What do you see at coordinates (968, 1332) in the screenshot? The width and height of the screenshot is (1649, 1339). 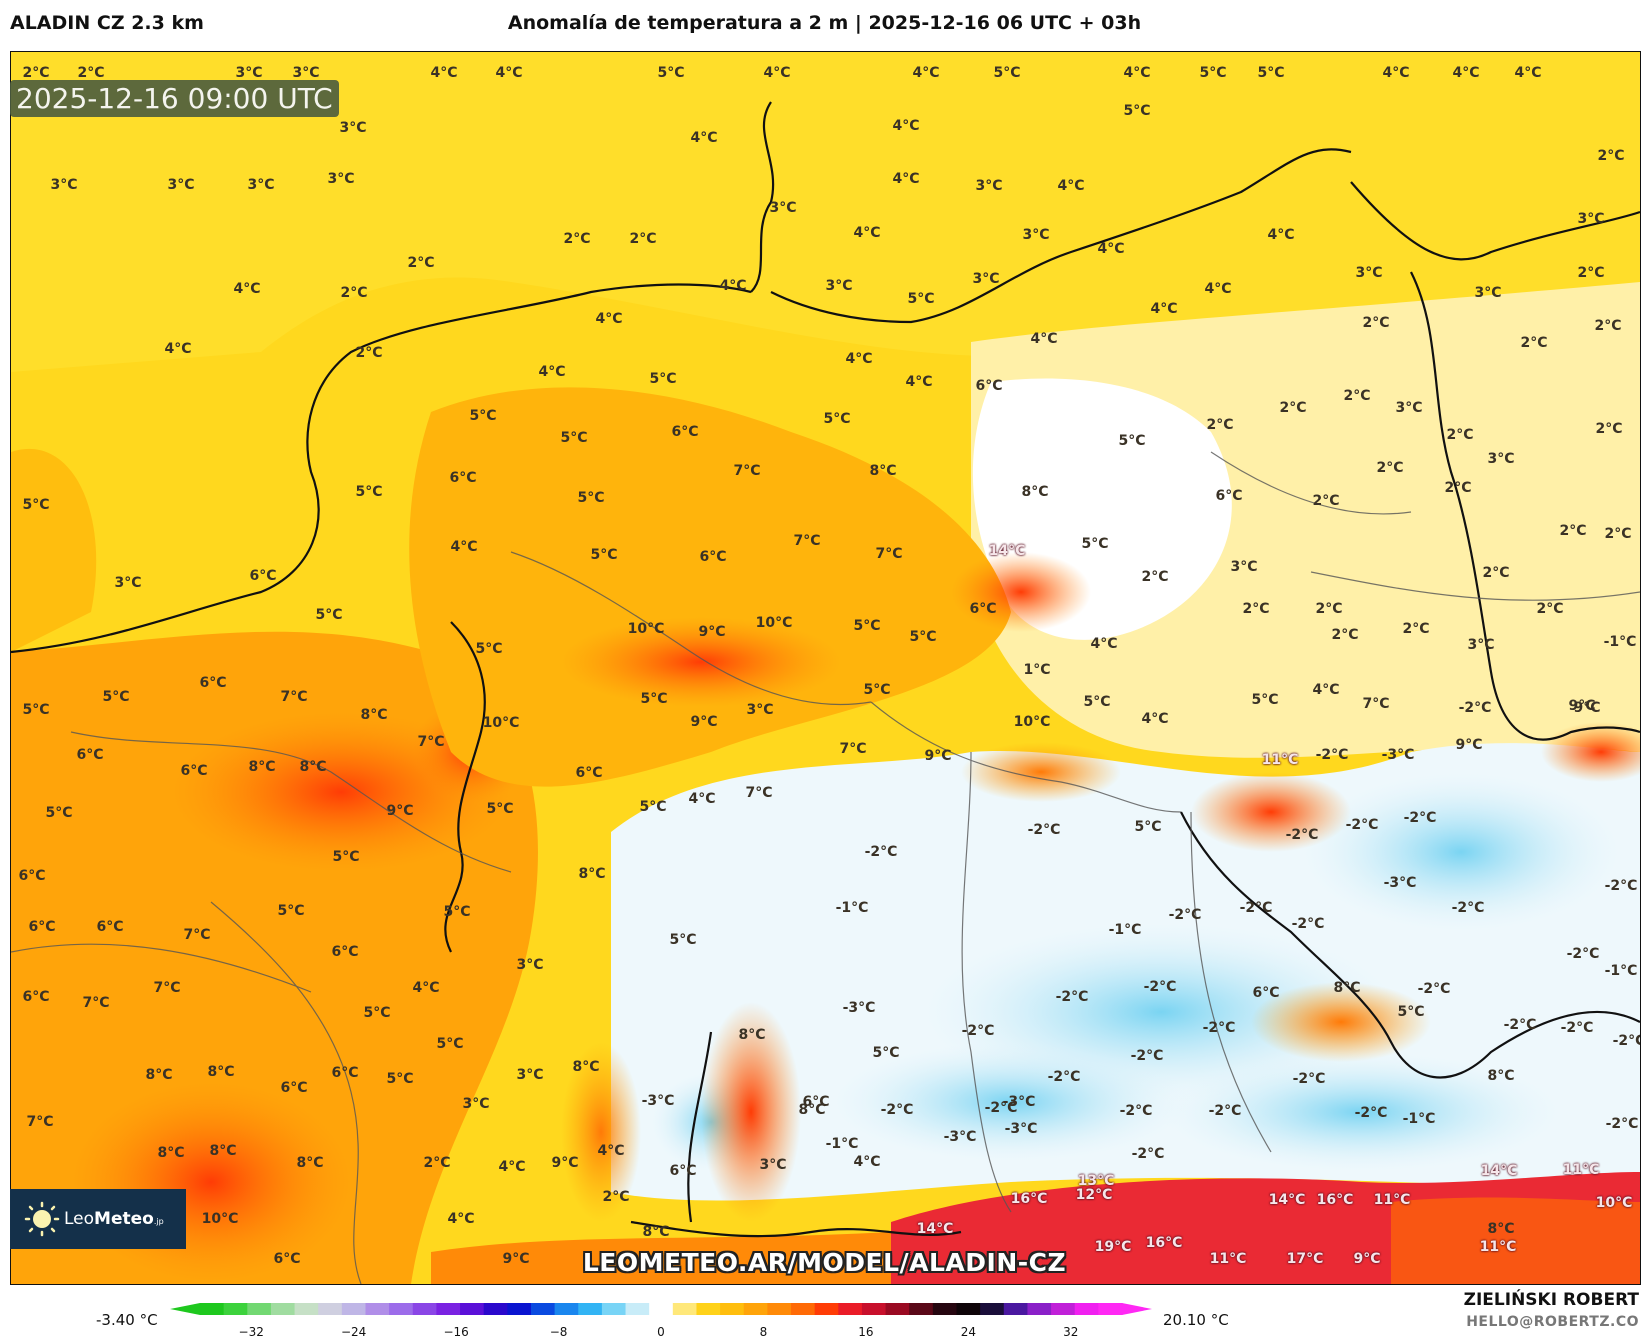 I see `colorbar-tick: 24` at bounding box center [968, 1332].